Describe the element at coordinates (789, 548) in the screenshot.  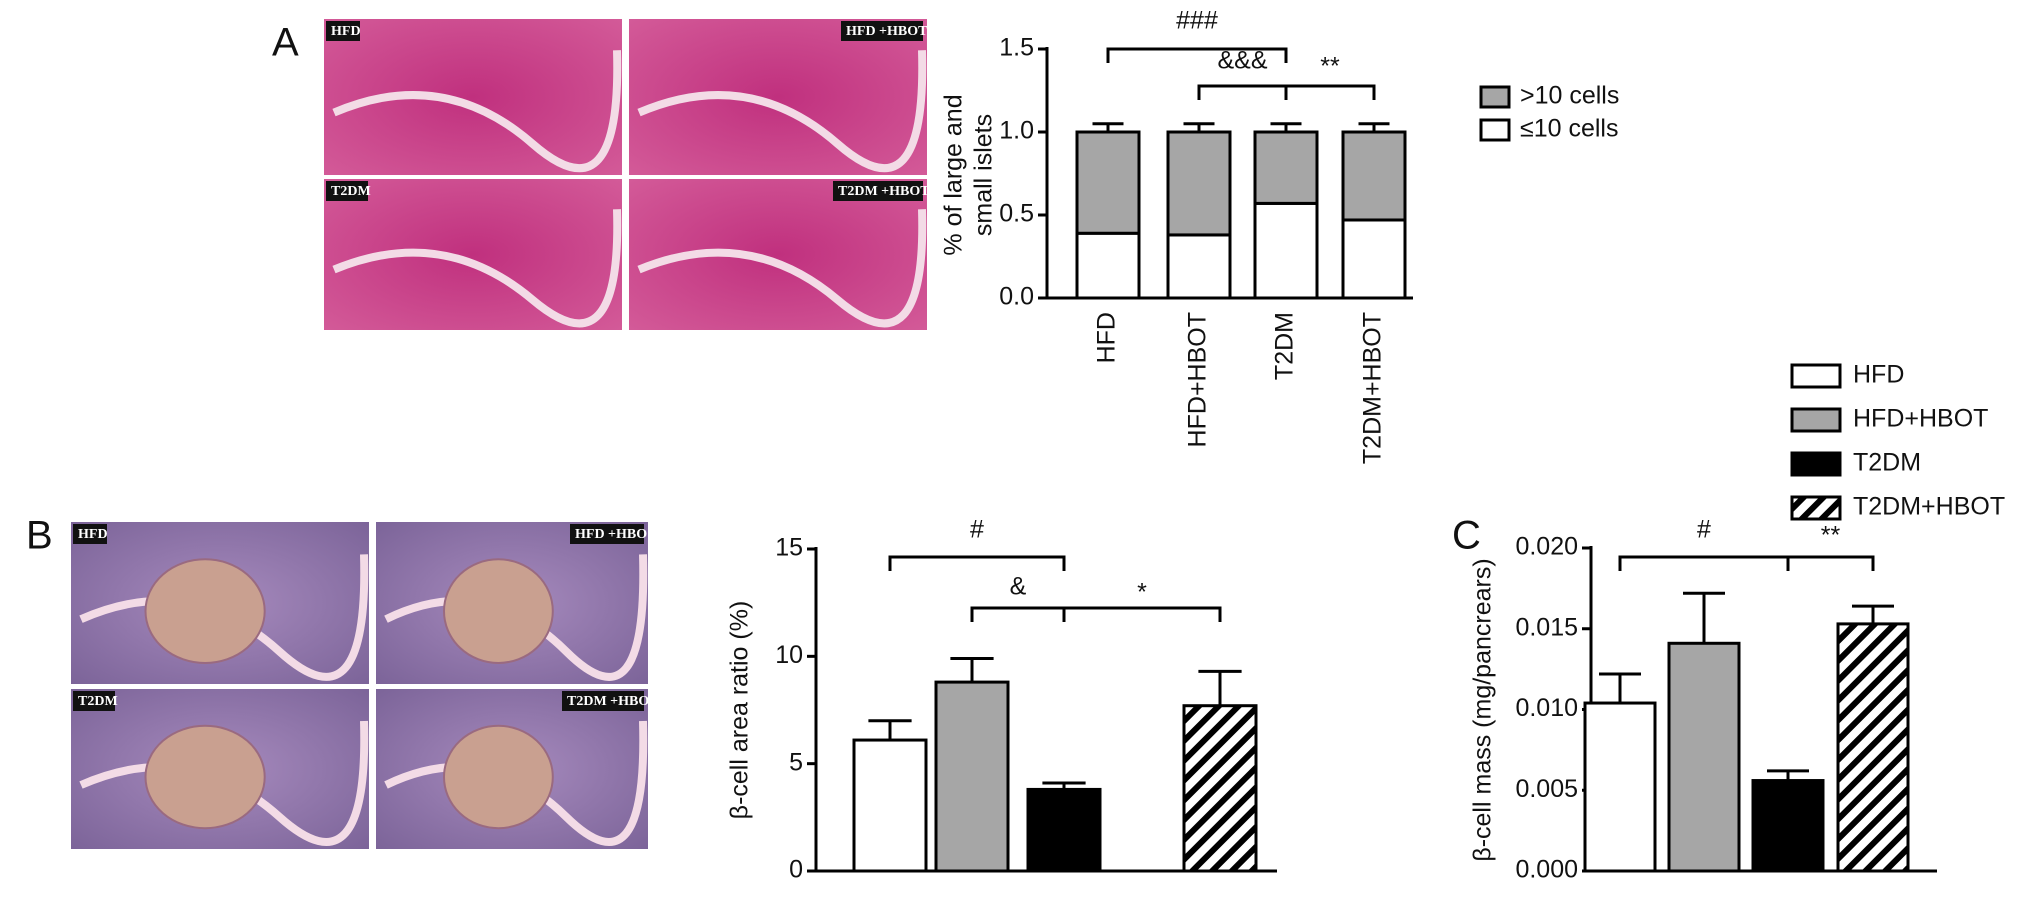
I see `y-tick-label: 15` at that location.